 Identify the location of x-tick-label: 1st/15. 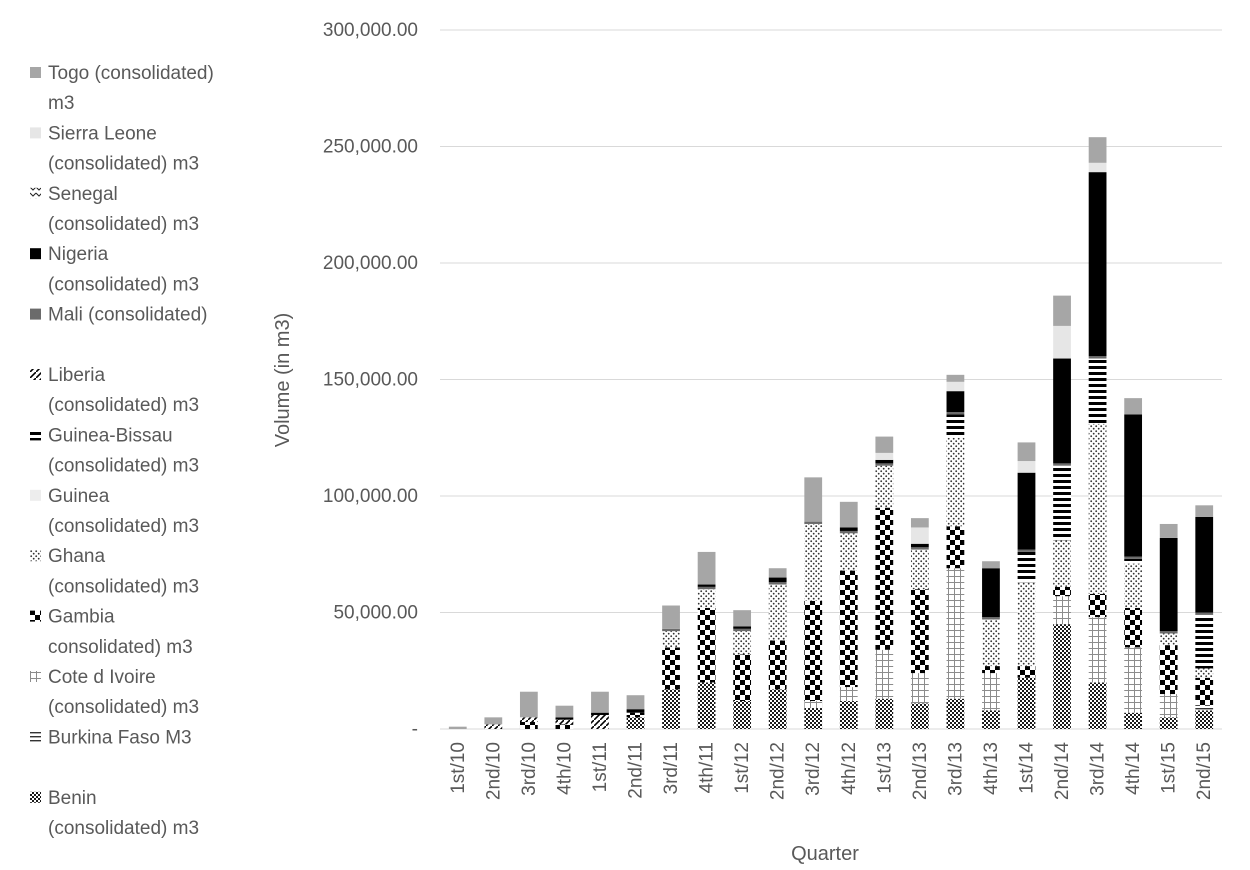
(1169, 768).